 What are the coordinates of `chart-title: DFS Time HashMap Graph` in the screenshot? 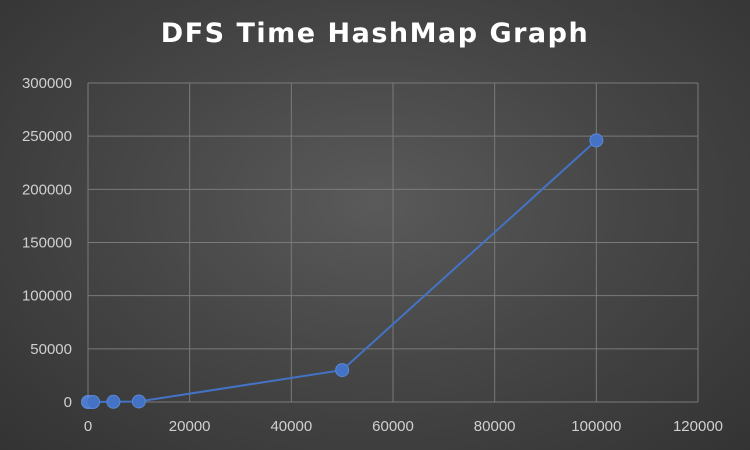 It's located at (375, 33).